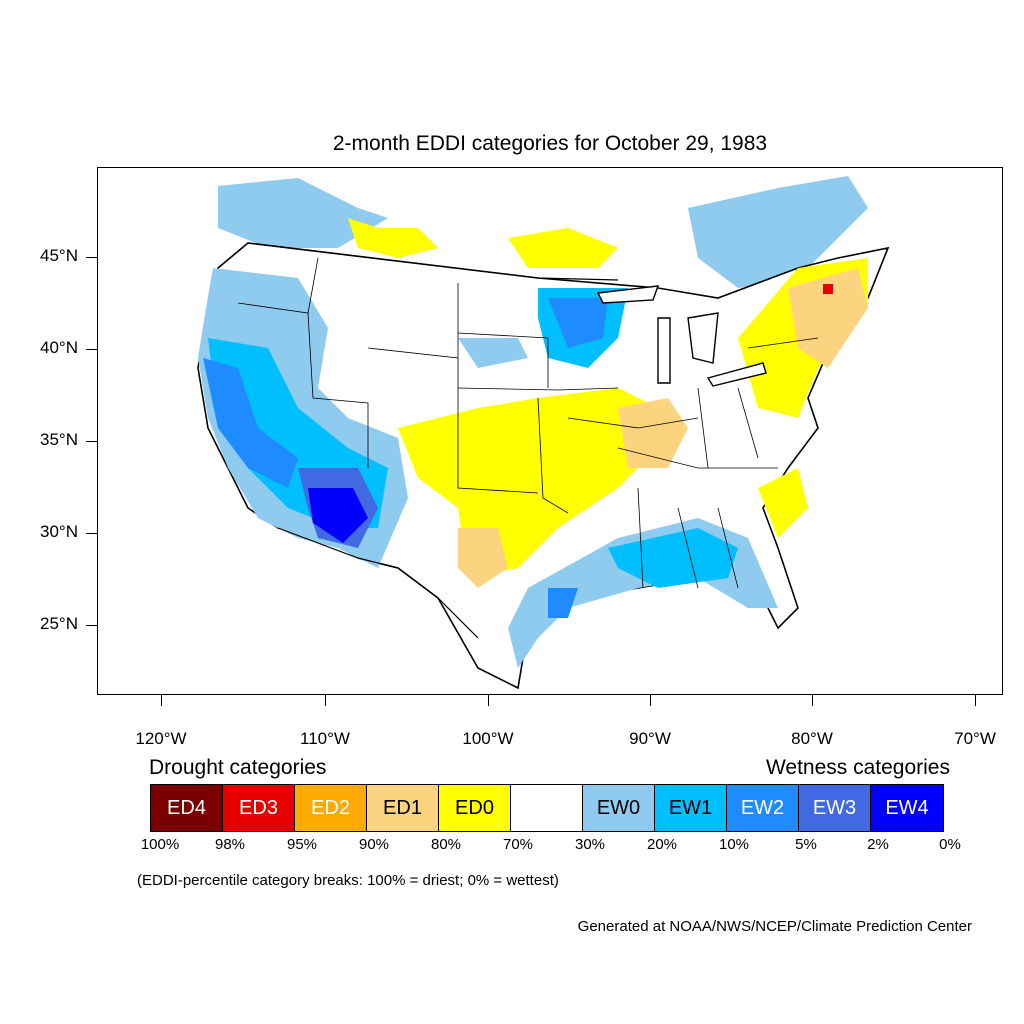 The image size is (1024, 1024). I want to click on legend-cell-neutral, so click(547, 808).